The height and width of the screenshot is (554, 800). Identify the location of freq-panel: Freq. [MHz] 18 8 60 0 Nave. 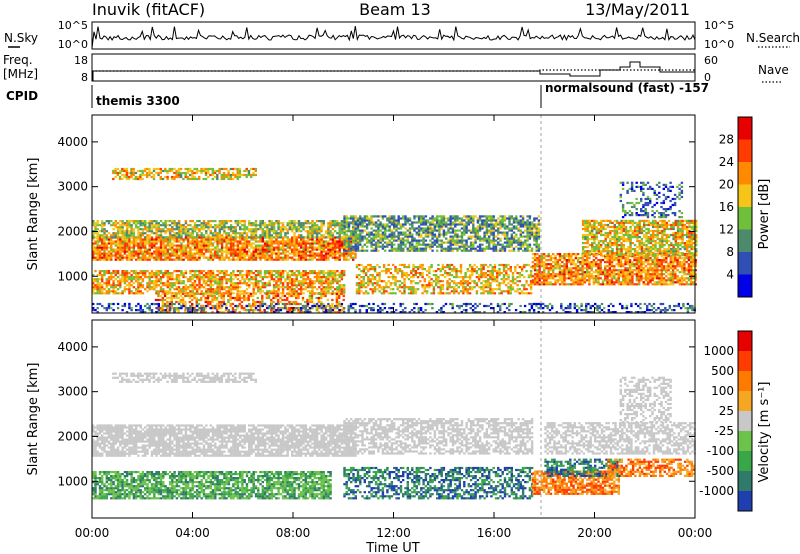
(396, 68).